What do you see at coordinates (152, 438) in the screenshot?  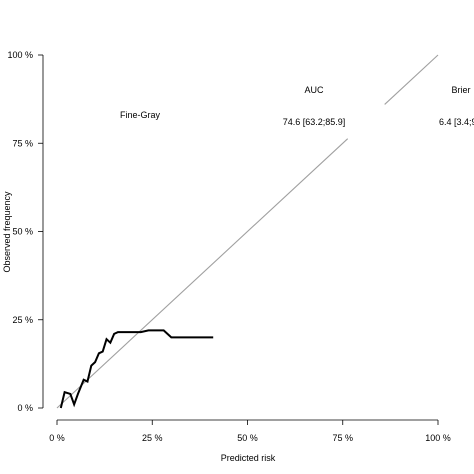 I see `x-tick-label: 25 %` at bounding box center [152, 438].